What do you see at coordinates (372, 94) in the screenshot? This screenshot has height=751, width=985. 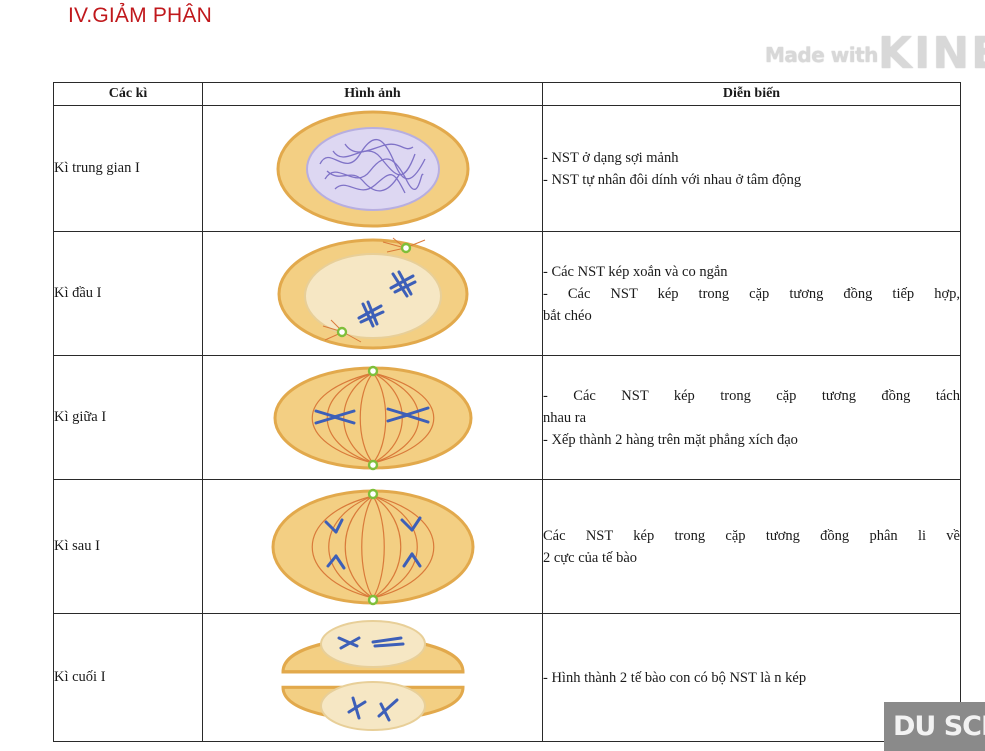 I see `header-image: Hình ảnh` at bounding box center [372, 94].